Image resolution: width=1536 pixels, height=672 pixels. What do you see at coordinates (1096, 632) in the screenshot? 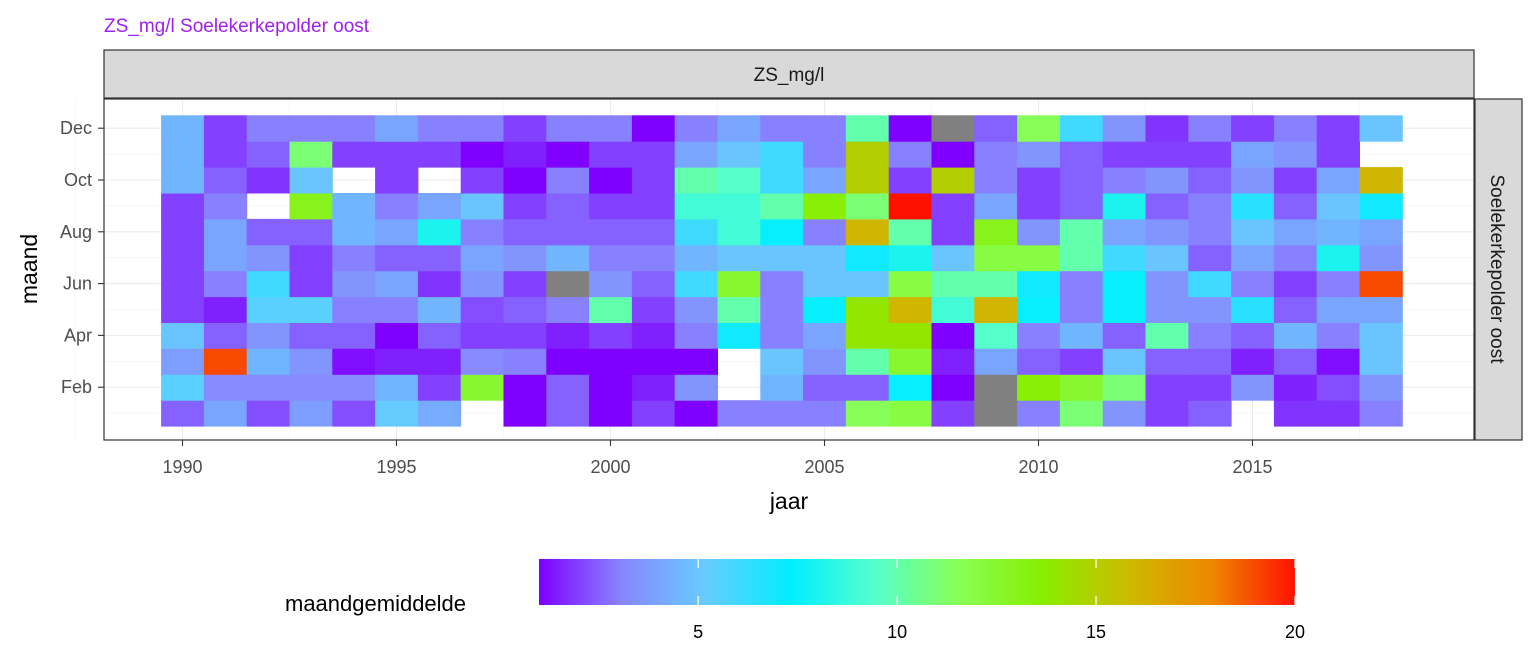
I see `legend-tick-label: 15` at bounding box center [1096, 632].